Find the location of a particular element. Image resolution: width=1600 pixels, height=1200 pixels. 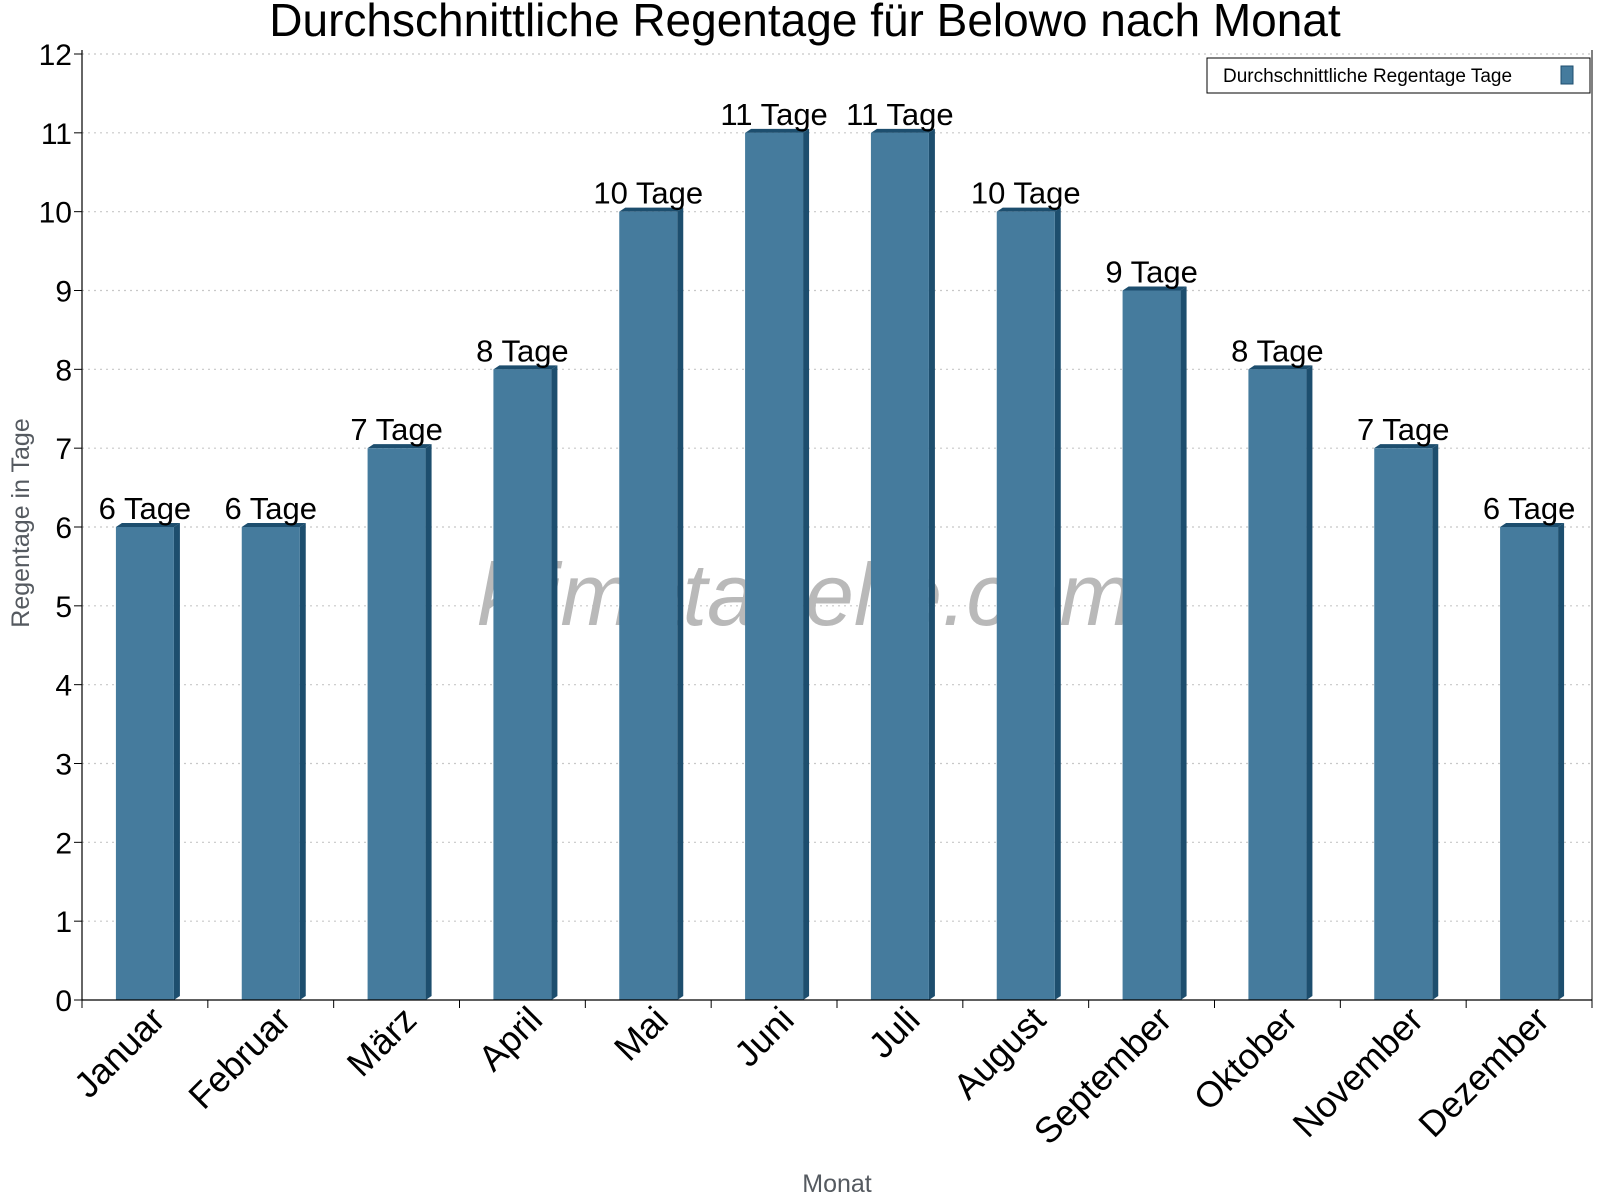

legend-box is located at coordinates (1398, 75).